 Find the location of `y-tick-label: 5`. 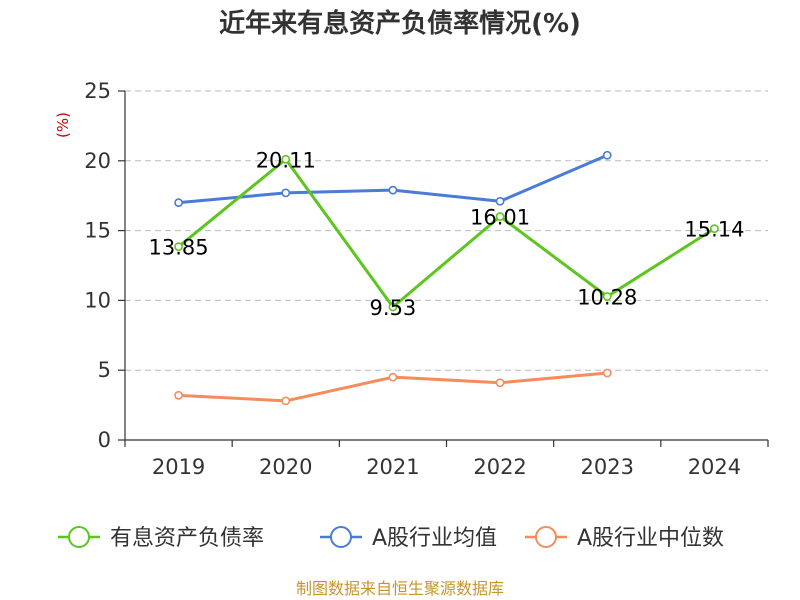

y-tick-label: 5 is located at coordinates (104, 370).